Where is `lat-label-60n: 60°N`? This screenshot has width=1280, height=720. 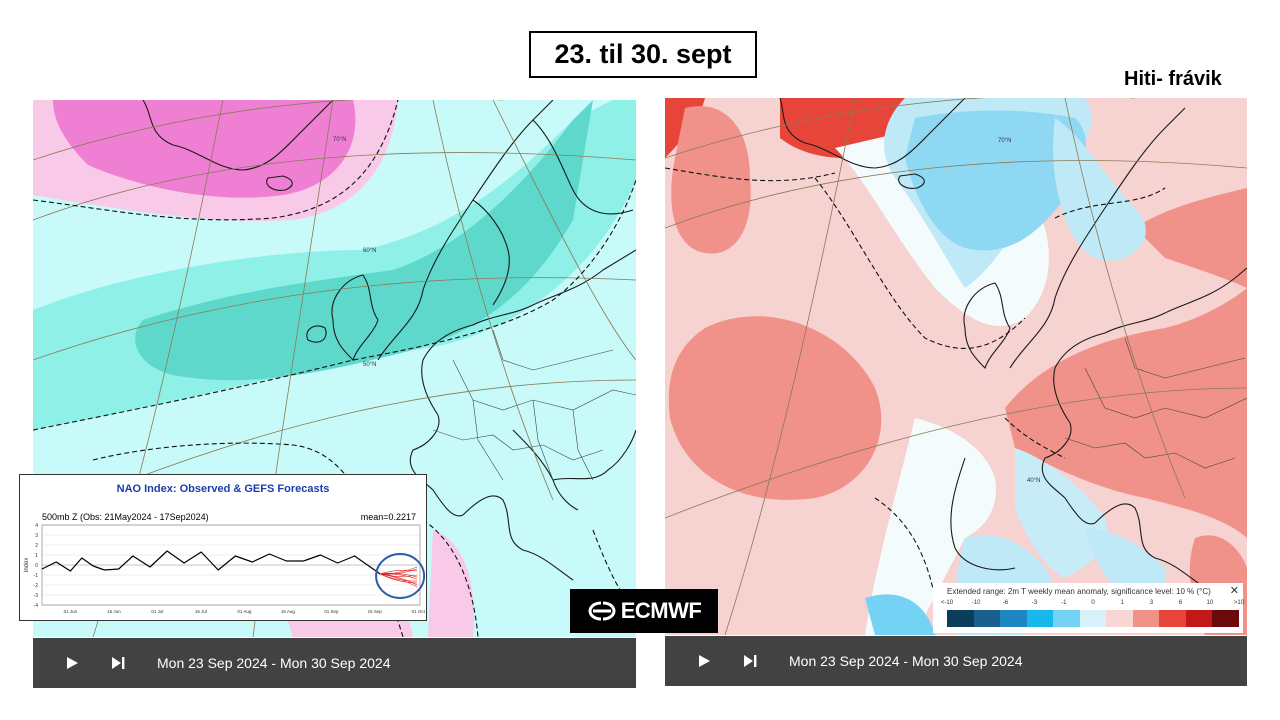 lat-label-60n: 60°N is located at coordinates (370, 251).